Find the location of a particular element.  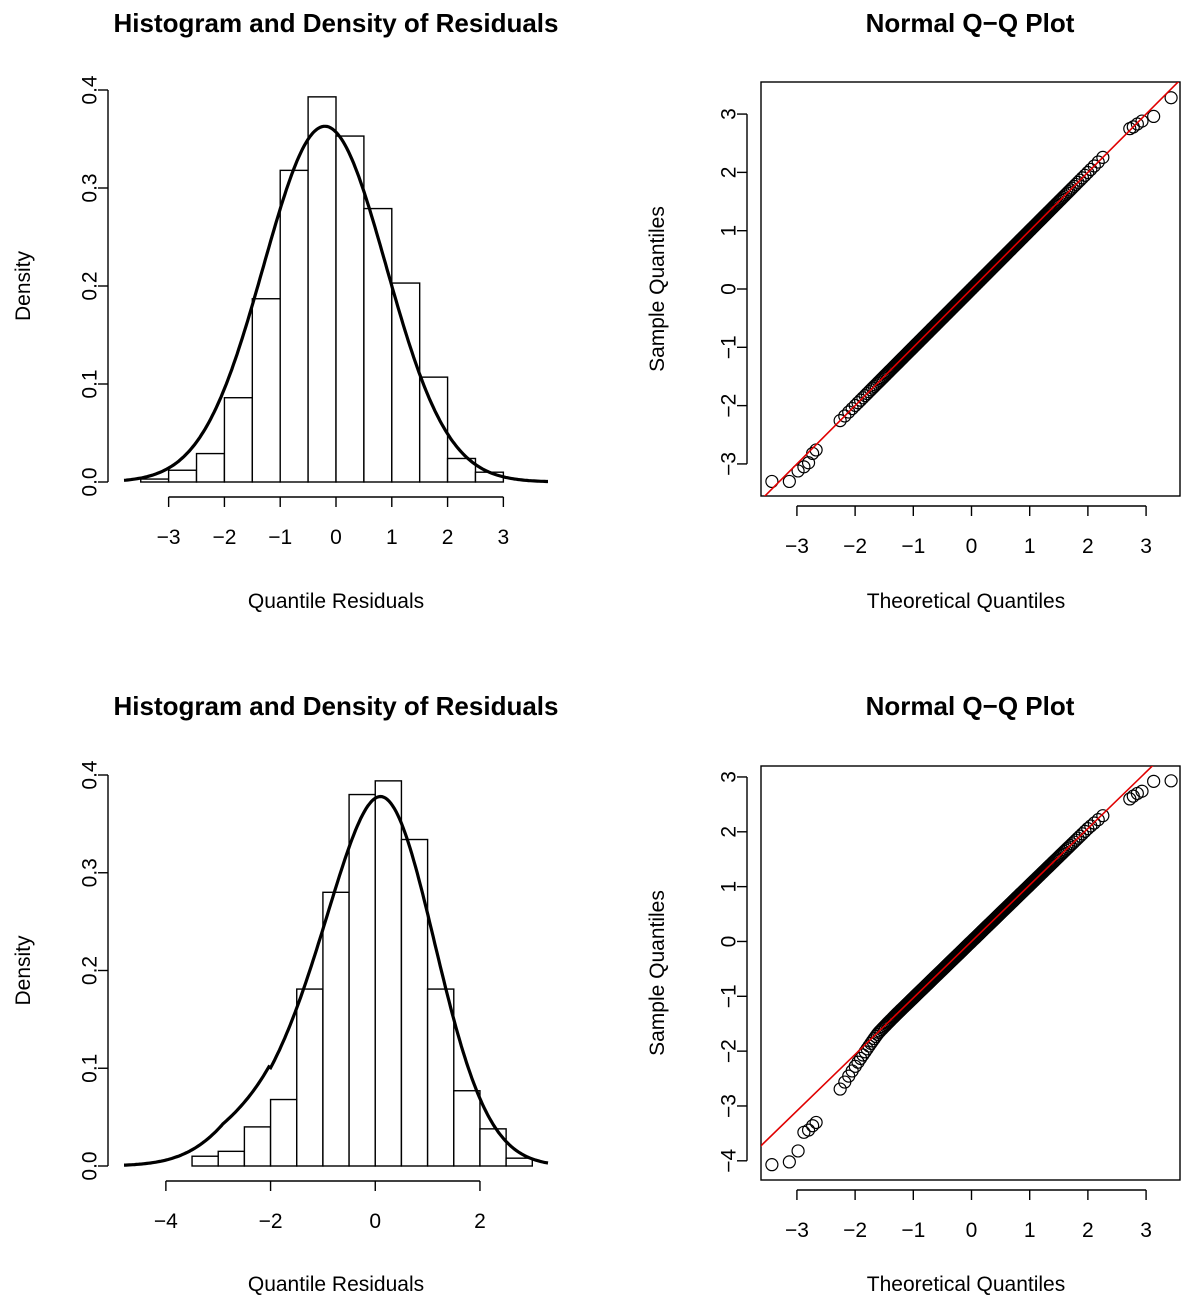

x-axis-label: Quantile Residuals is located at coordinates (336, 1284).